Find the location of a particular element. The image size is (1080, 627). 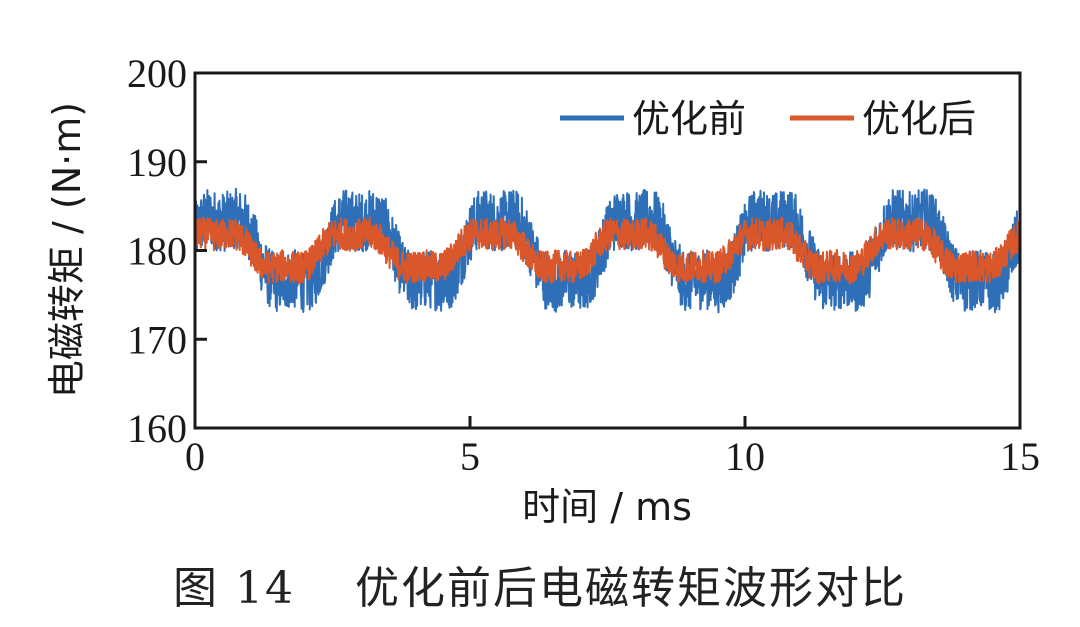

x-tick-label: 15 is located at coordinates (1020, 456).